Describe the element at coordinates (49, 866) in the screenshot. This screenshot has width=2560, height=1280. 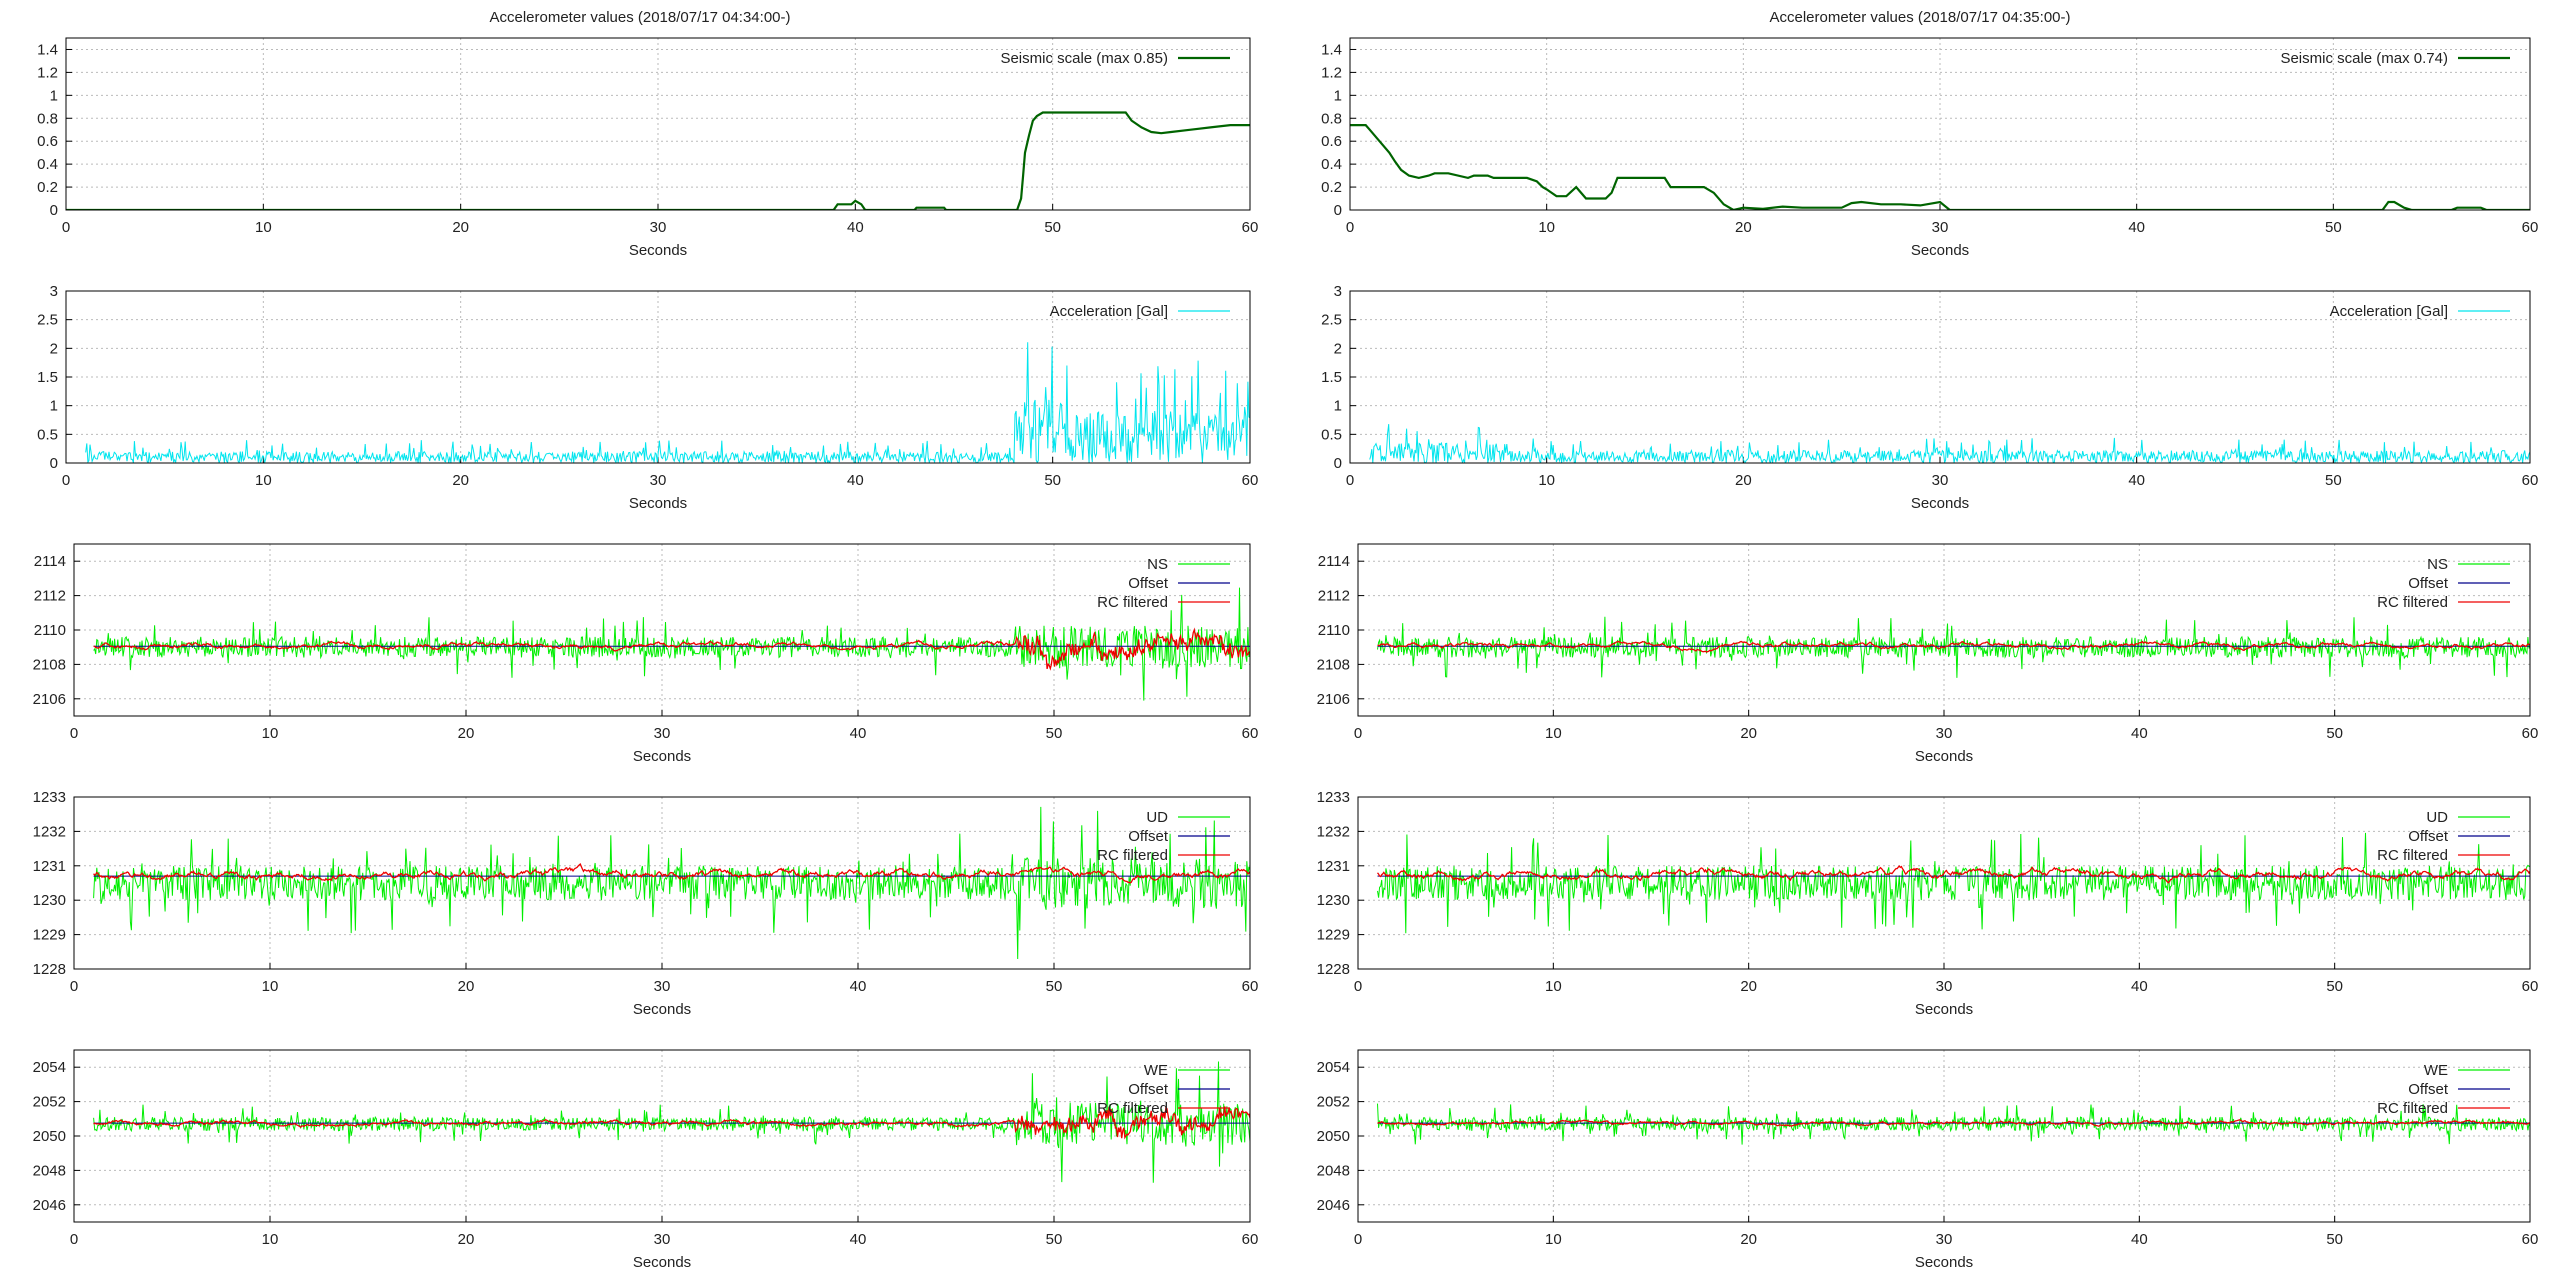
I see `y-tick-label: 1231` at that location.